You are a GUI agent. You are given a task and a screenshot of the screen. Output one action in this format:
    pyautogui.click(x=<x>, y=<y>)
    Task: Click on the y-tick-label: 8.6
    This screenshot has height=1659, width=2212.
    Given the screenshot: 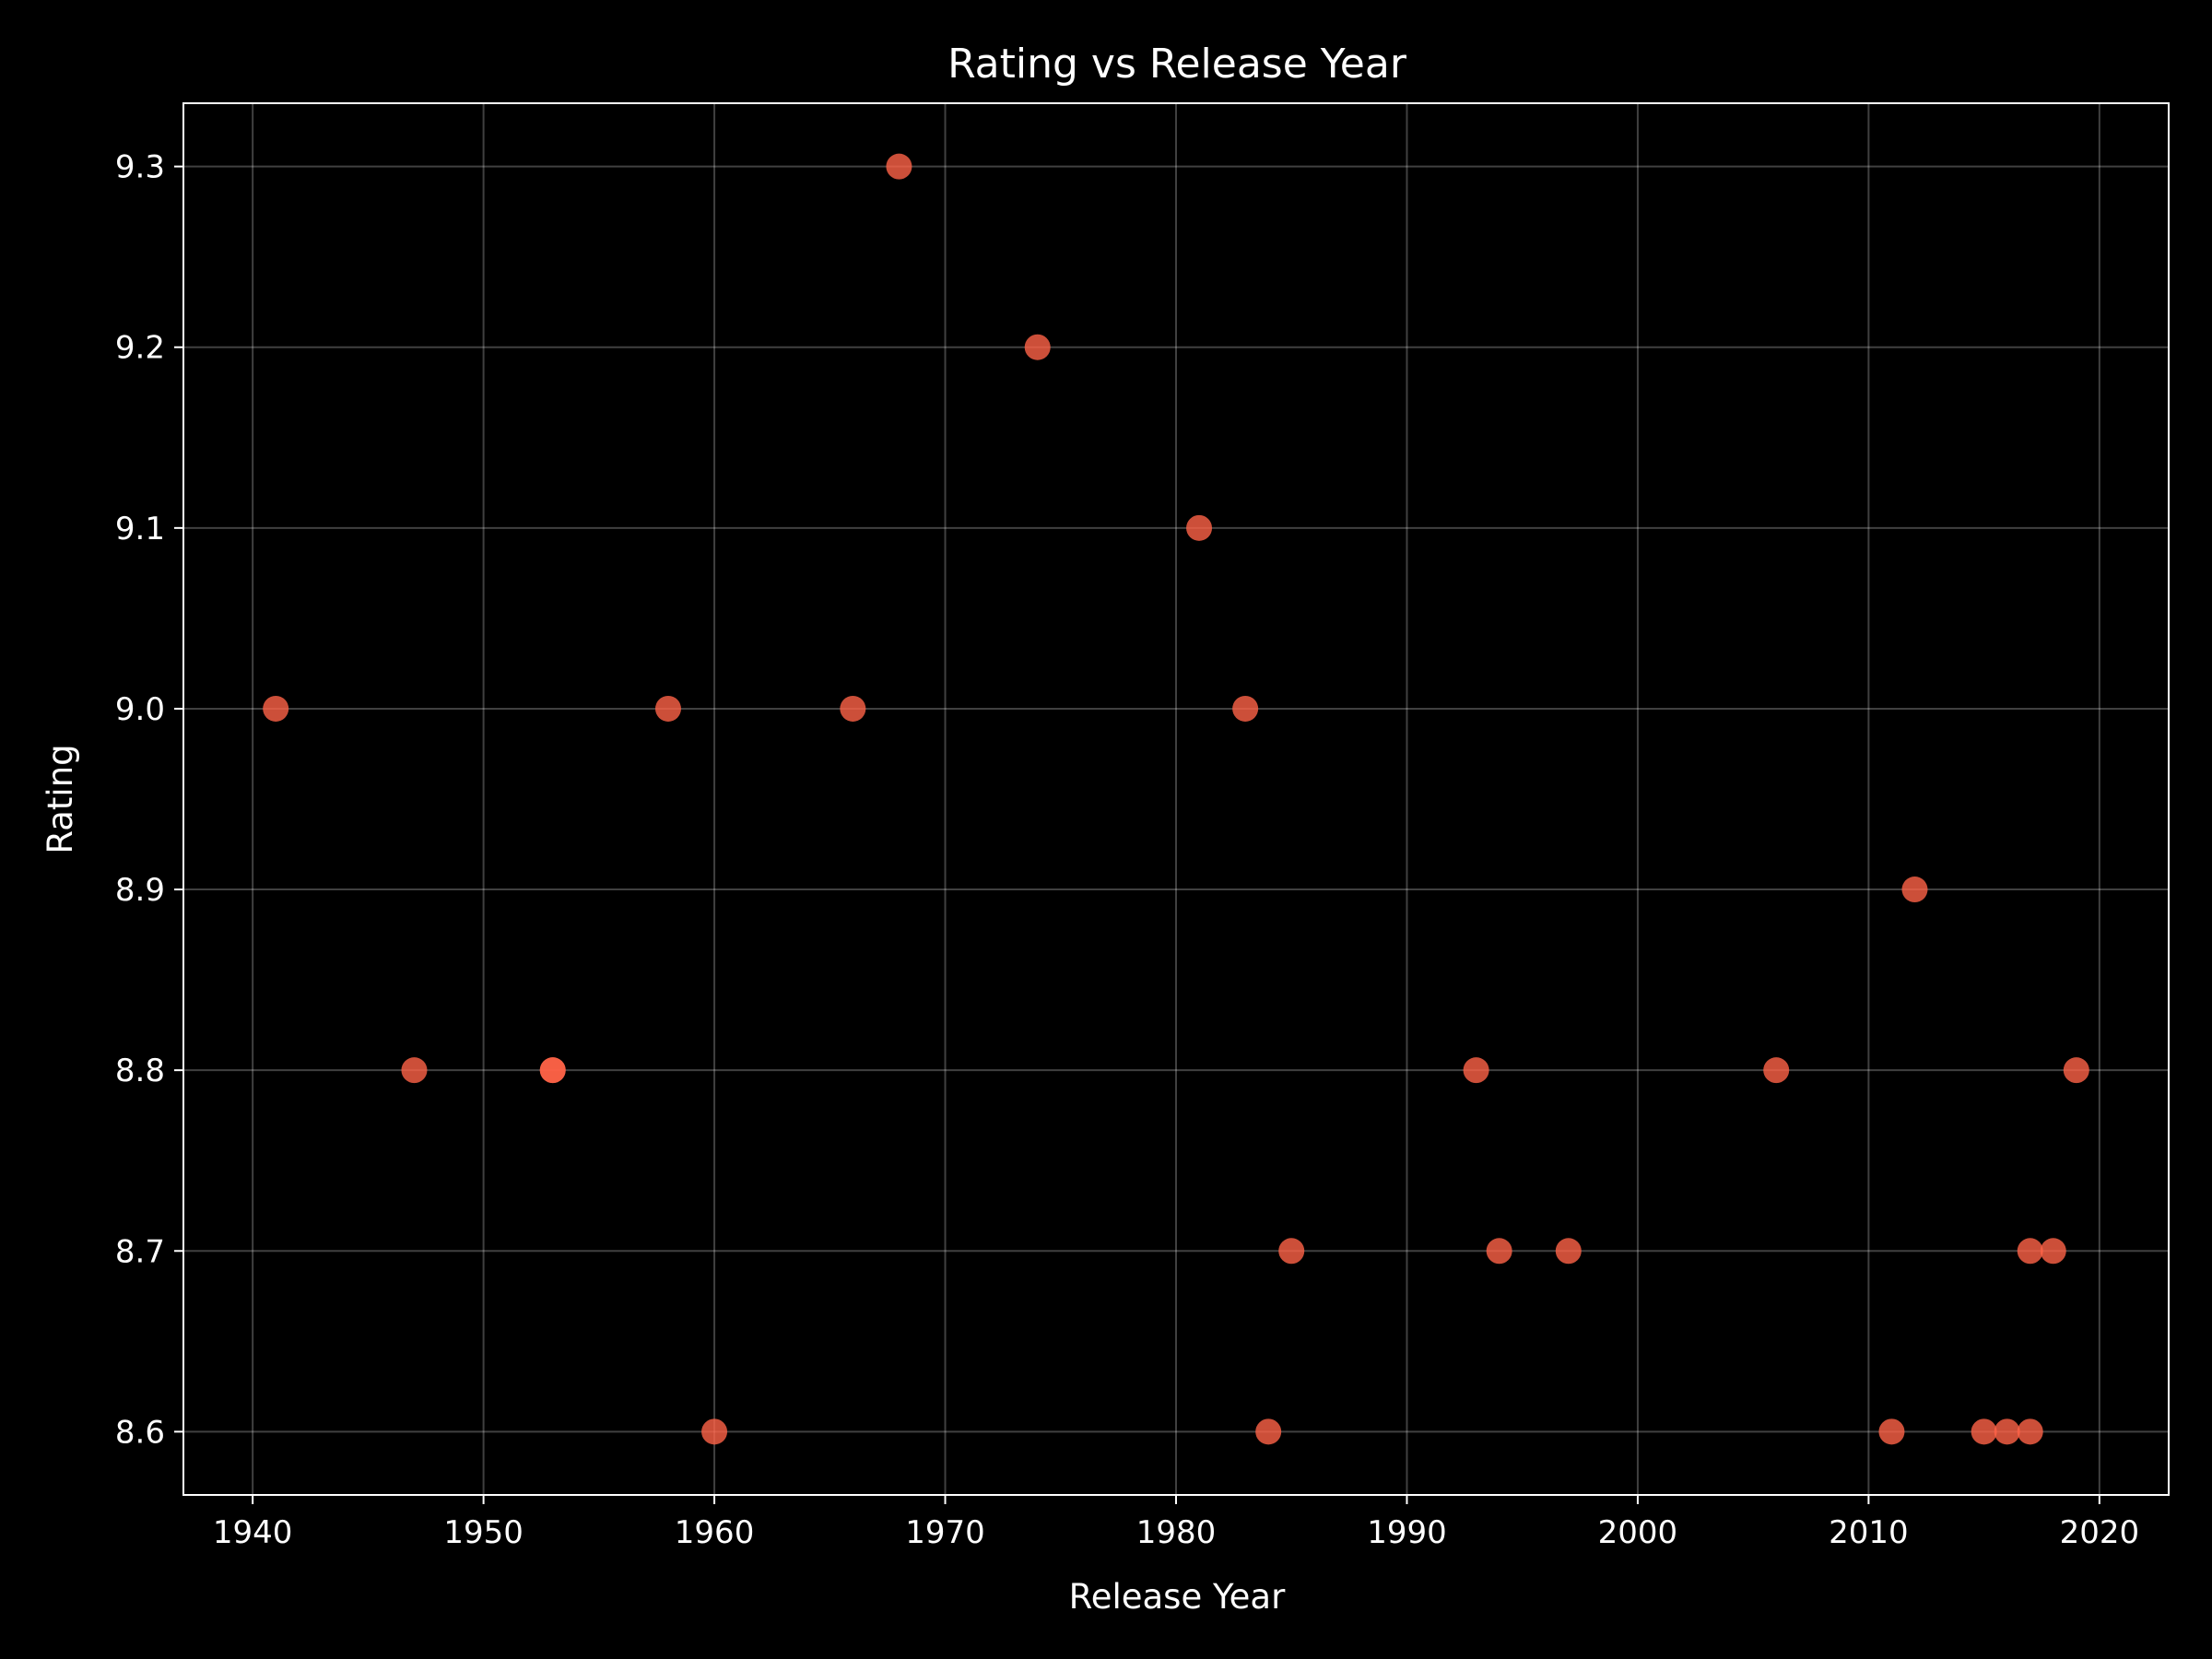 What is the action you would take?
    pyautogui.click(x=140, y=1432)
    